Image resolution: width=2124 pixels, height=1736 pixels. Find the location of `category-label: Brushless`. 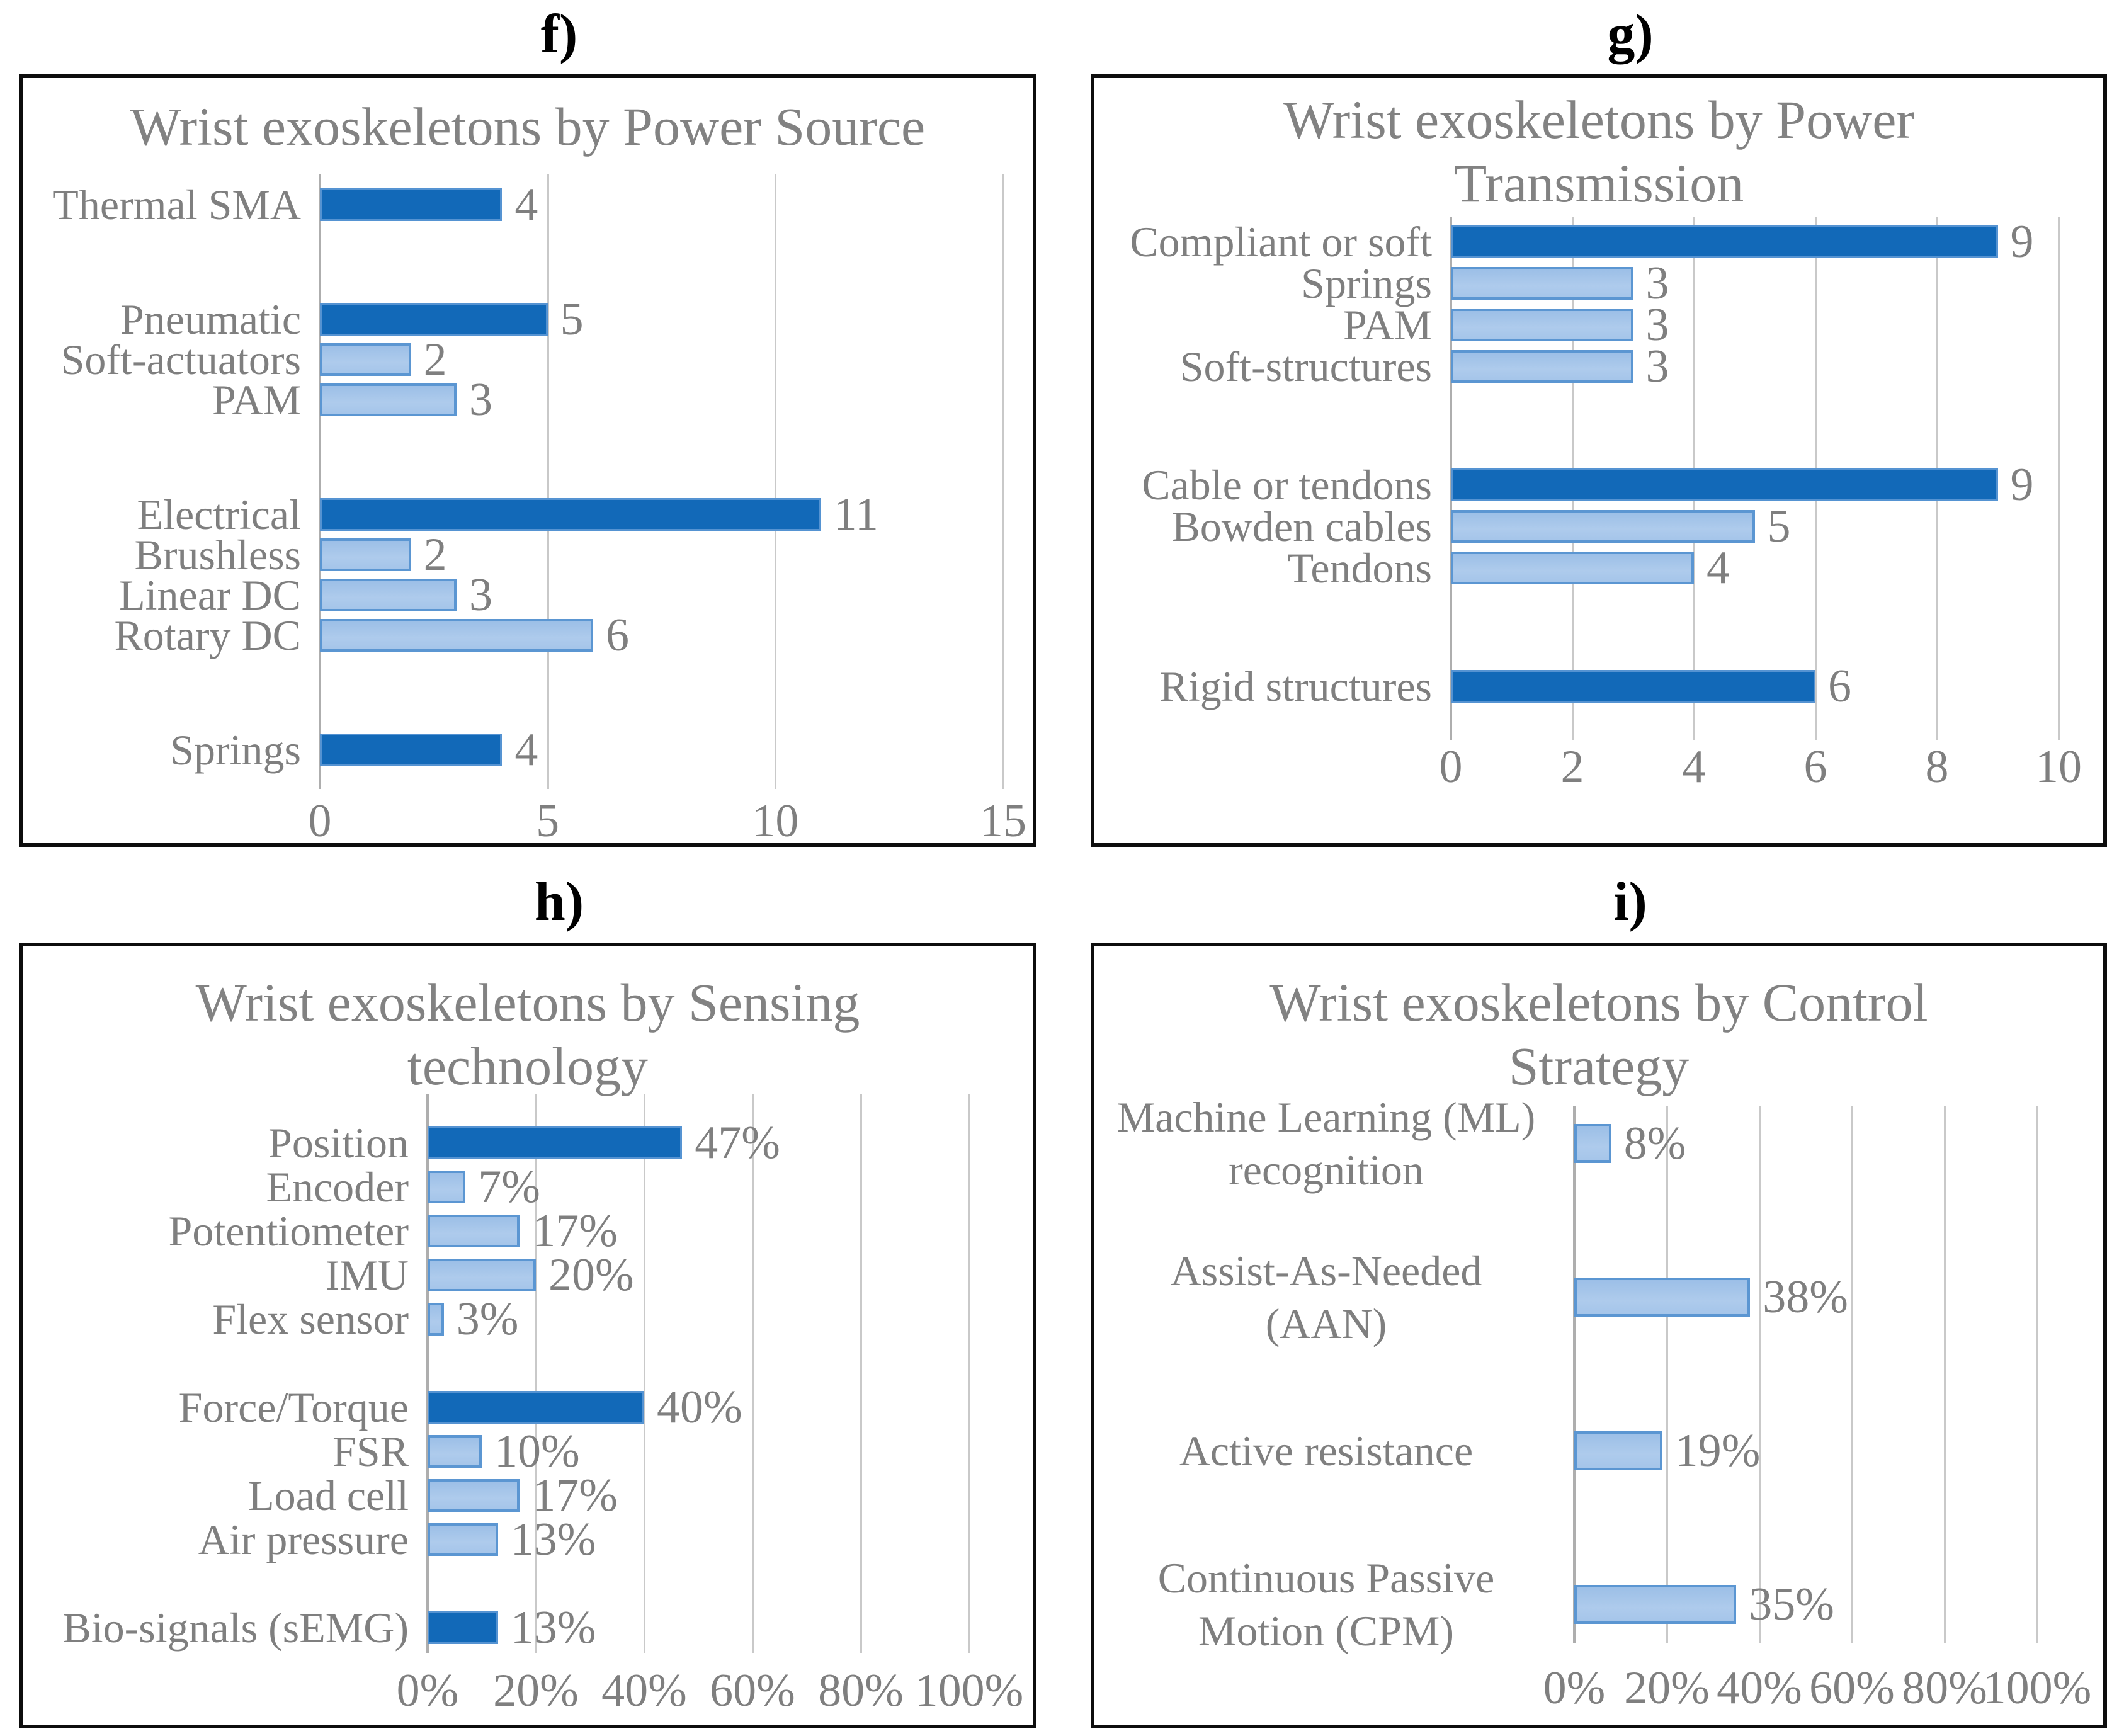

category-label: Brushless is located at coordinates (218, 555).